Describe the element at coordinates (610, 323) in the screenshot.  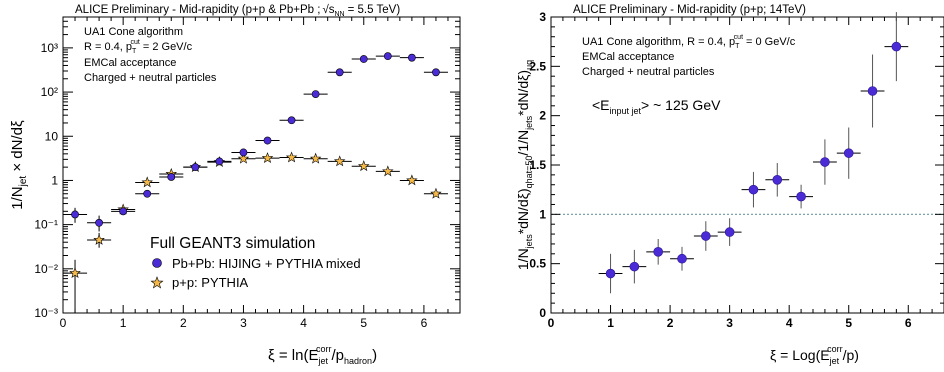
I see `right-x-tick-label: 1` at that location.